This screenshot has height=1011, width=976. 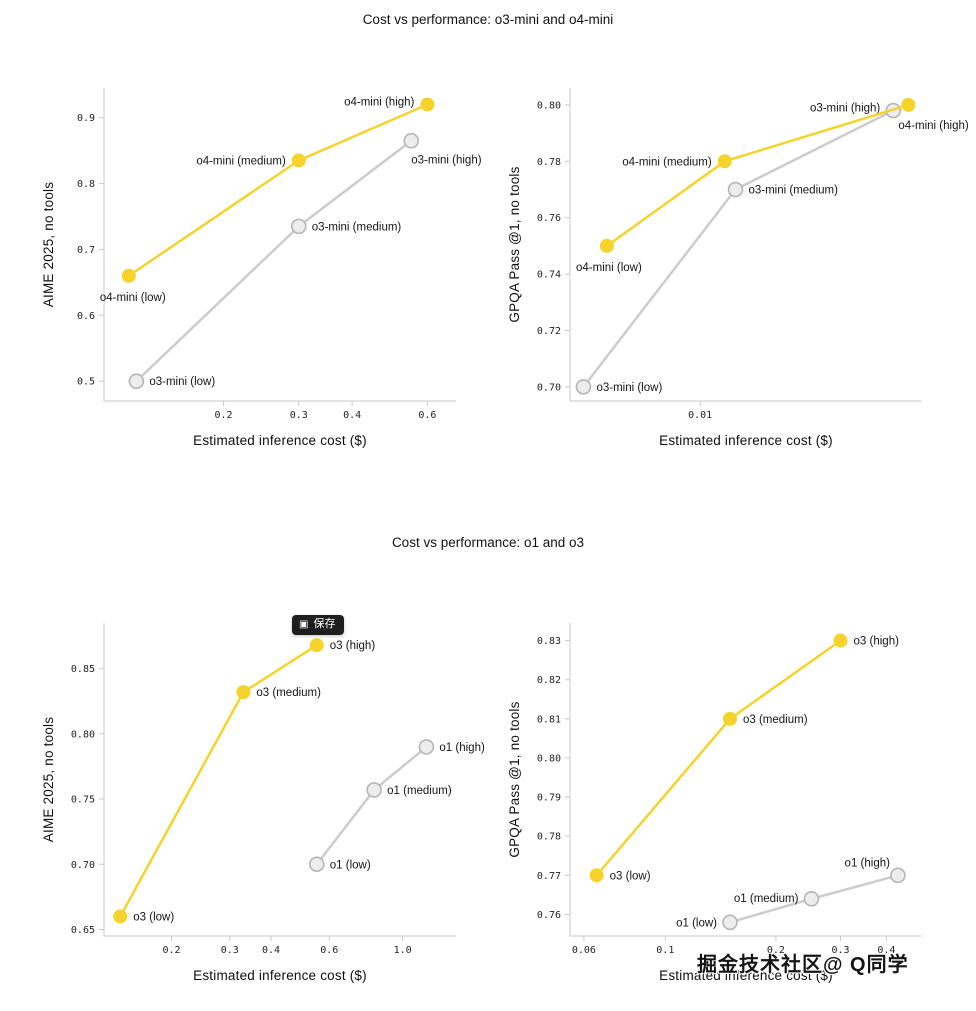 I want to click on x-tick-label: 0.1, so click(x=665, y=950).